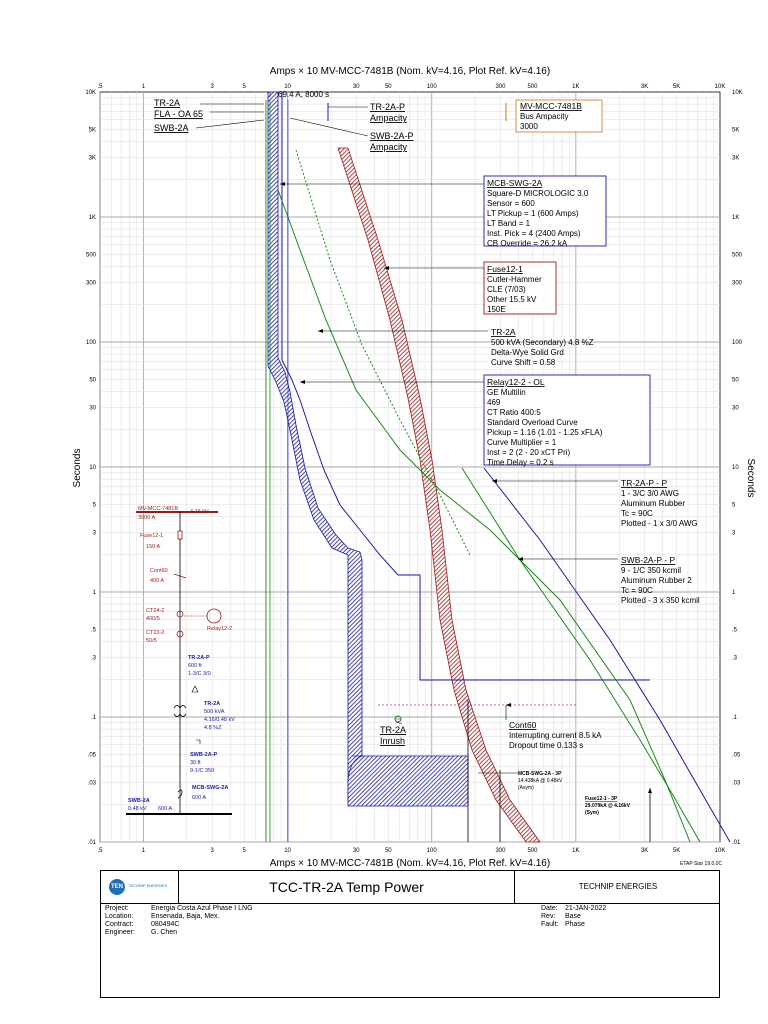 The image size is (768, 1024). I want to click on callout-line: Pickup = 1.16 (1.01 - 1.25 xFLA), so click(545, 432).